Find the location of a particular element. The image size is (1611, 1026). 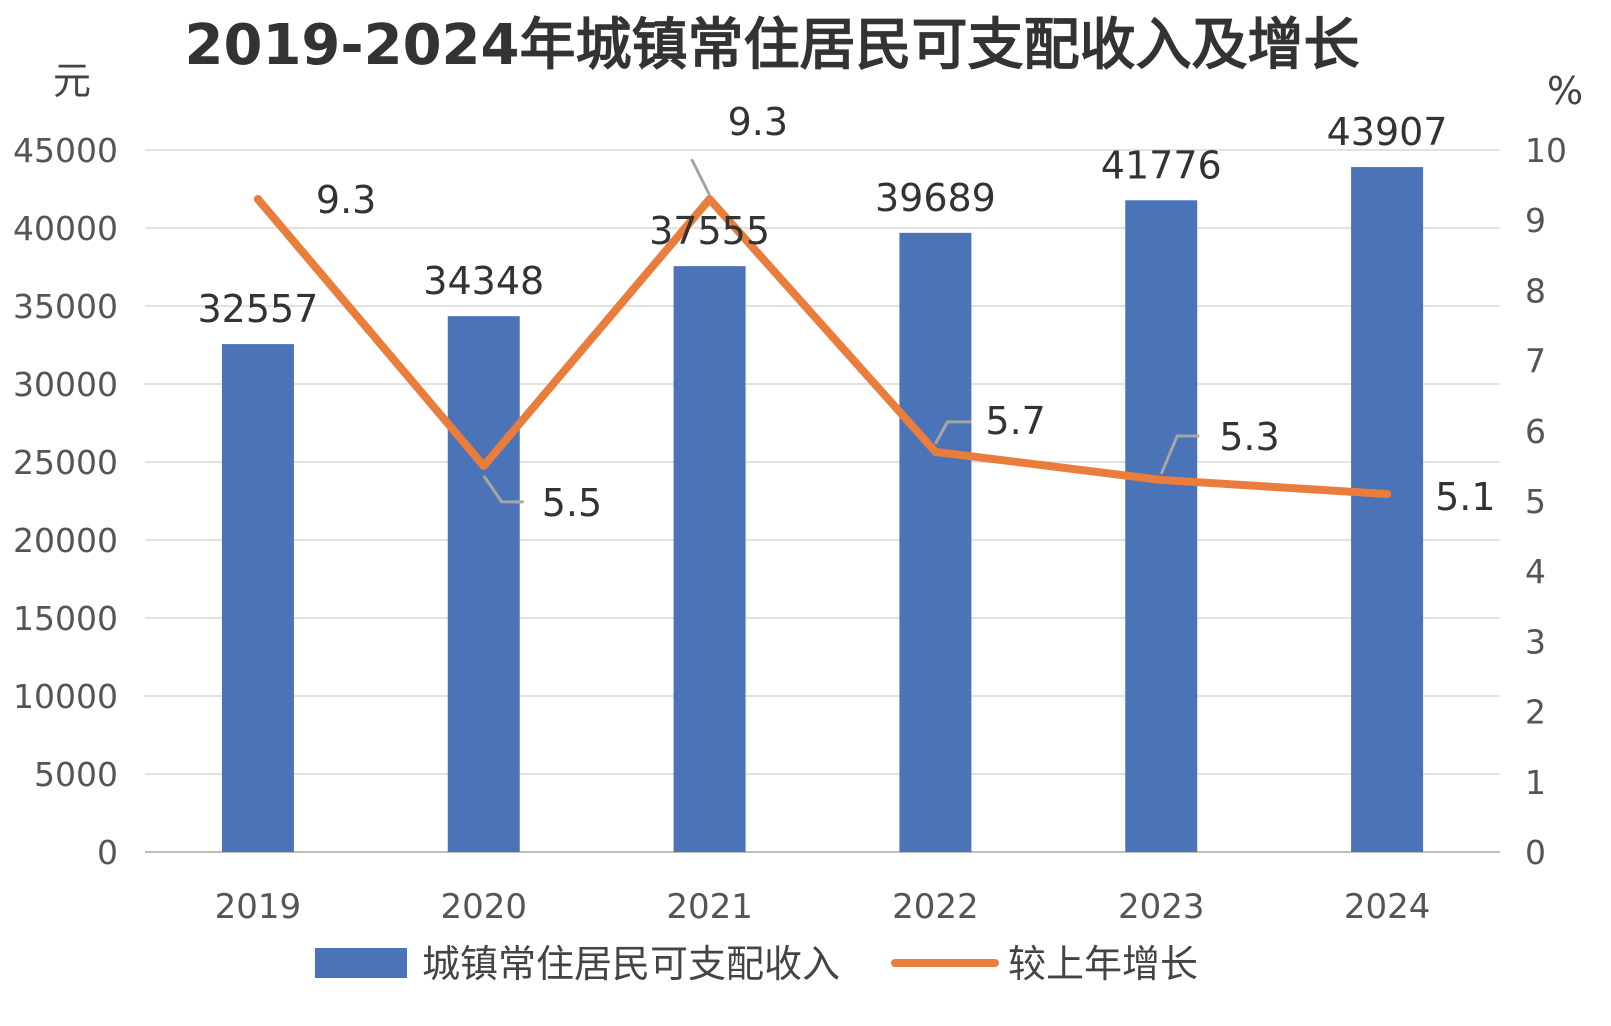

bar-value-label: 34348 is located at coordinates (483, 281).